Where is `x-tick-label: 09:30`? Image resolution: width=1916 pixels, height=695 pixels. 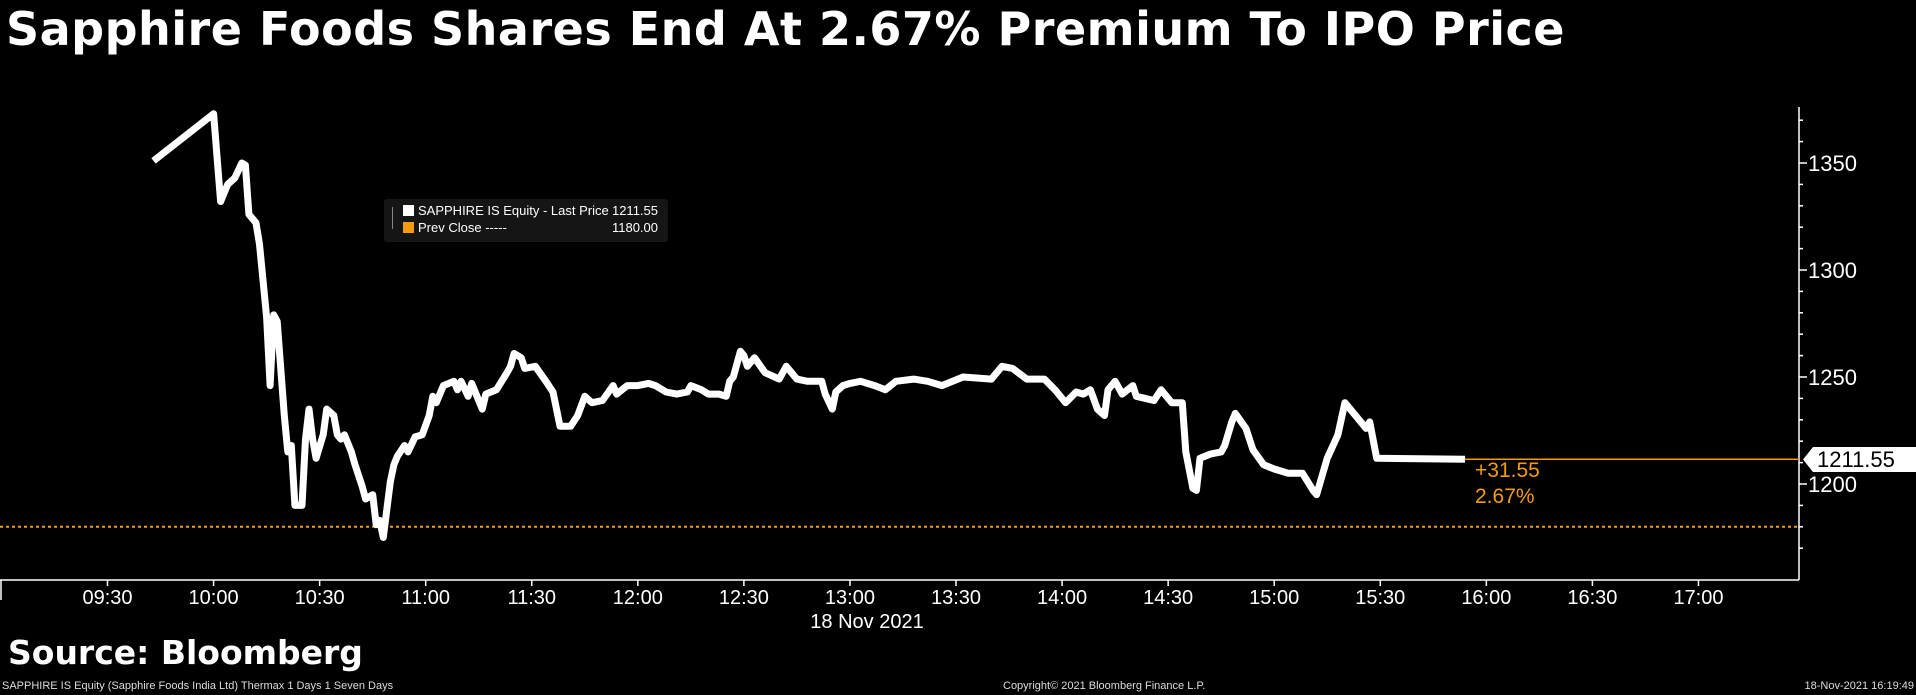
x-tick-label: 09:30 is located at coordinates (107, 598).